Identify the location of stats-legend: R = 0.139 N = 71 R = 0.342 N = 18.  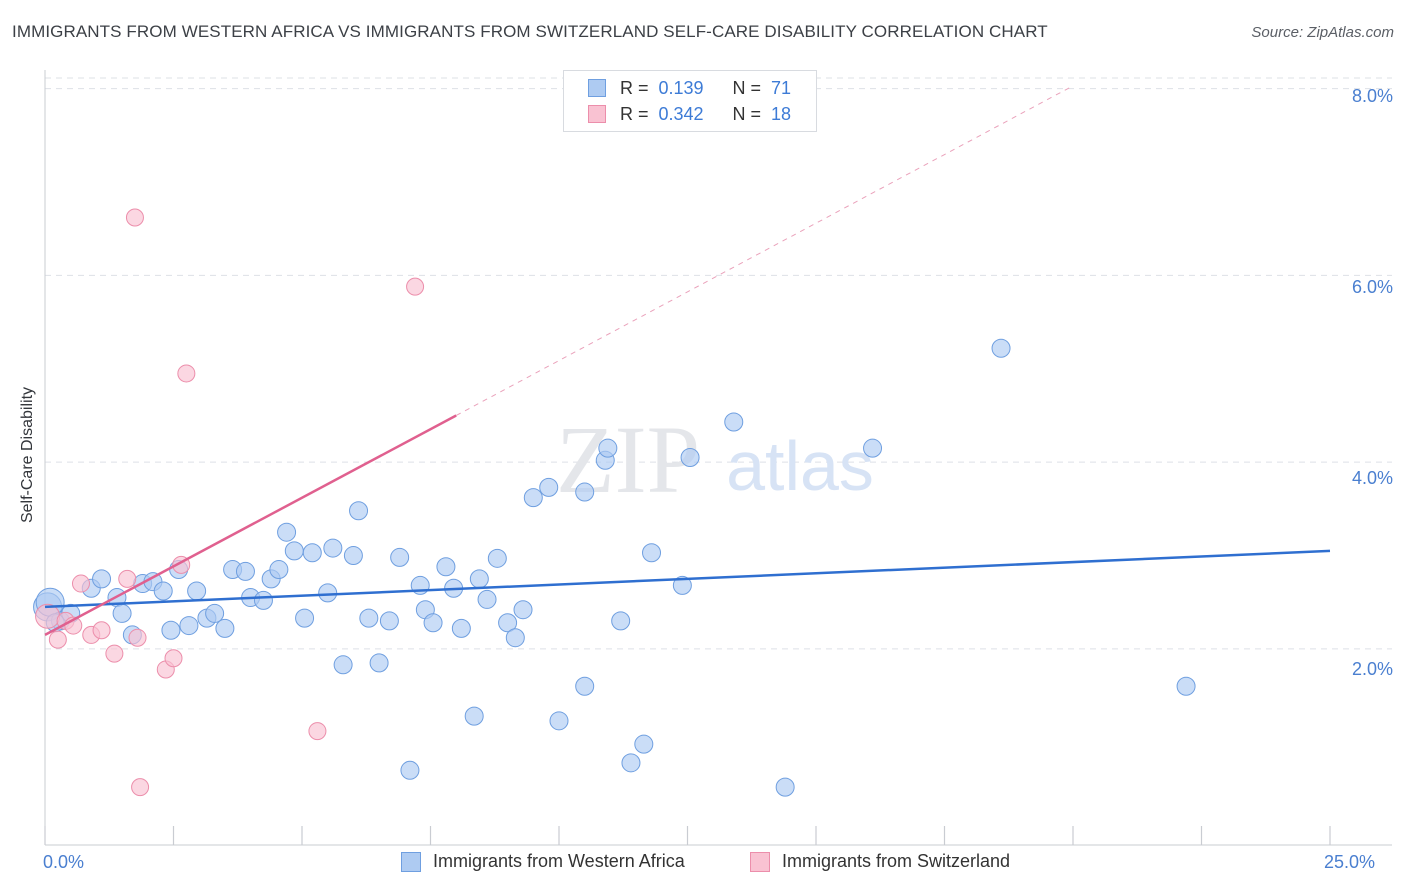
(690, 101).